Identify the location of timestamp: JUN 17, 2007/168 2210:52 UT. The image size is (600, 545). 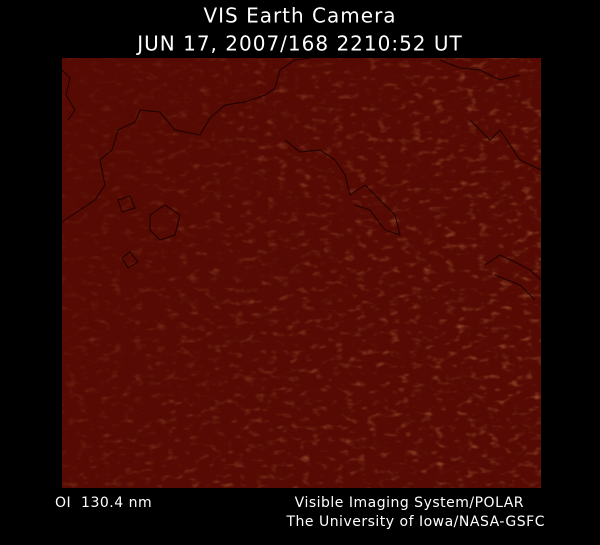
(299, 44).